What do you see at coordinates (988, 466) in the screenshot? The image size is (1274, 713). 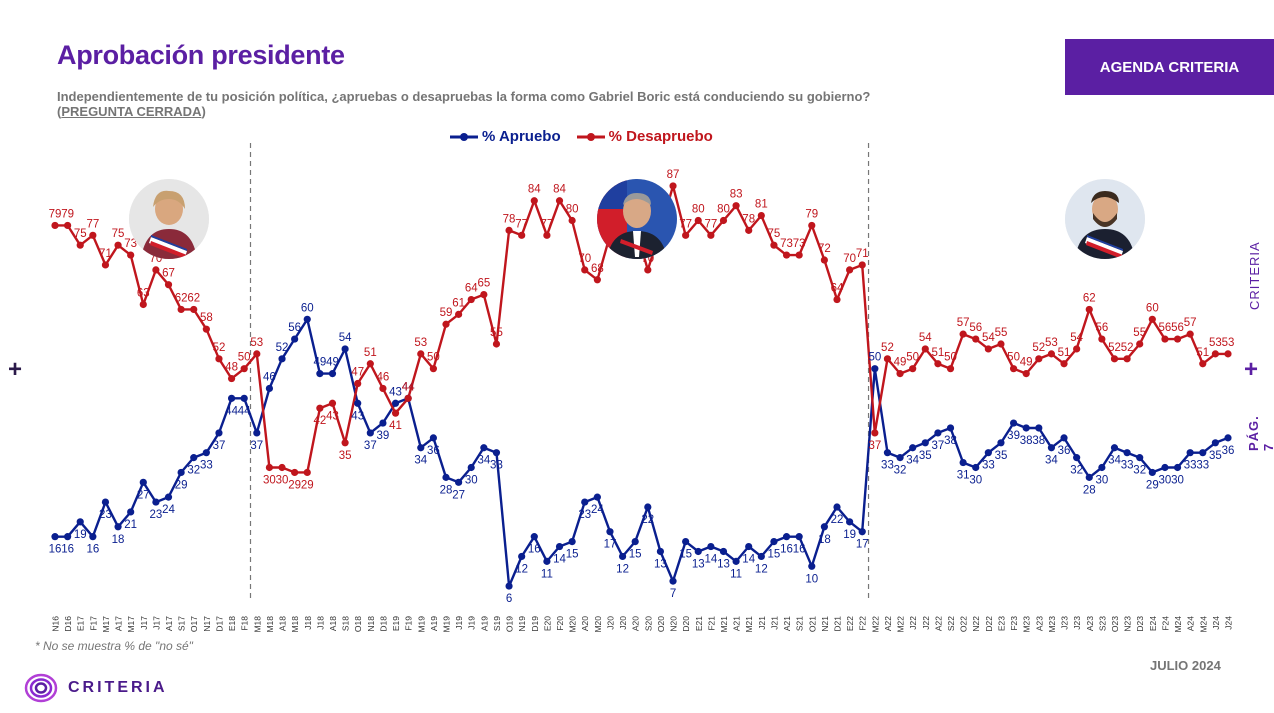 I see `data-label: 33` at bounding box center [988, 466].